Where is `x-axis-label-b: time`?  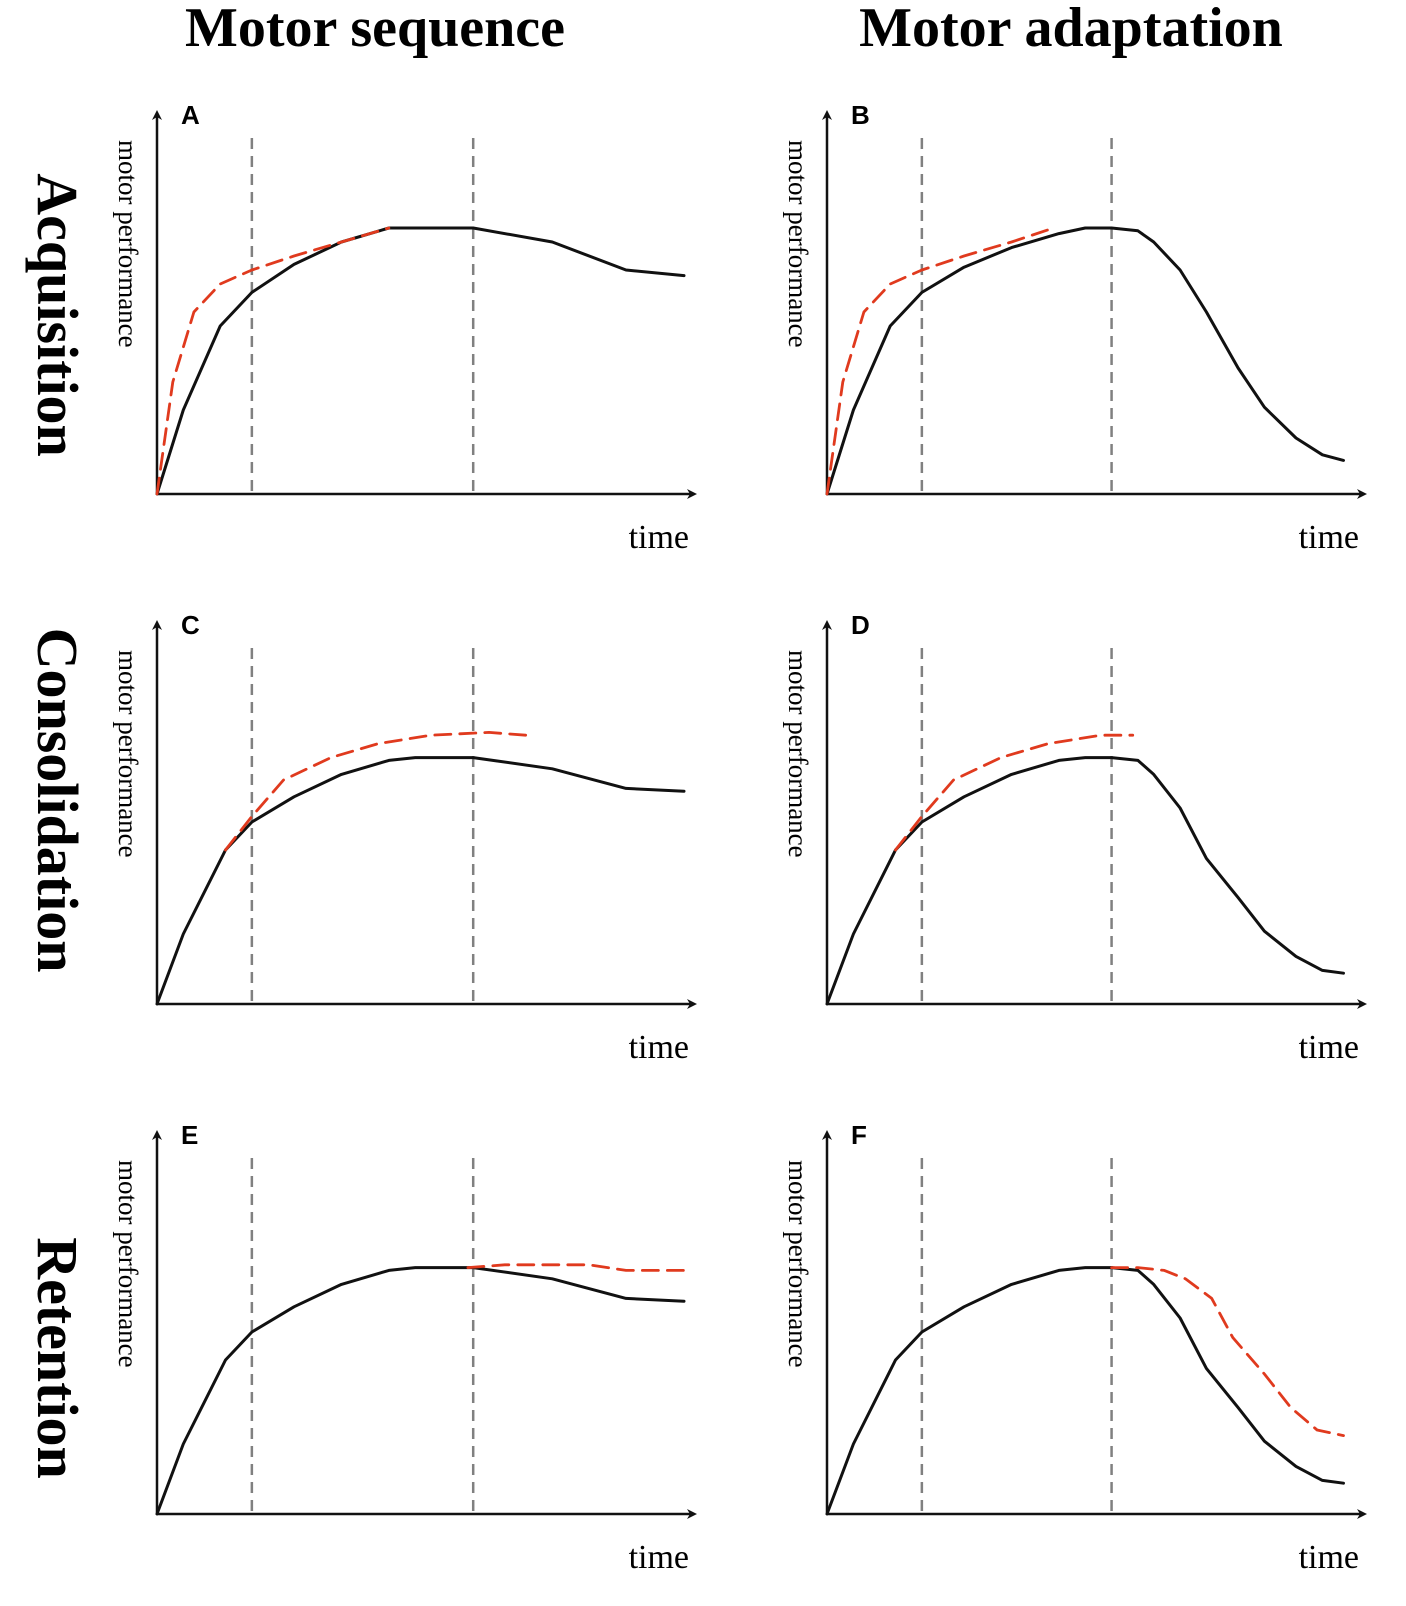
x-axis-label-b: time is located at coordinates (1329, 537).